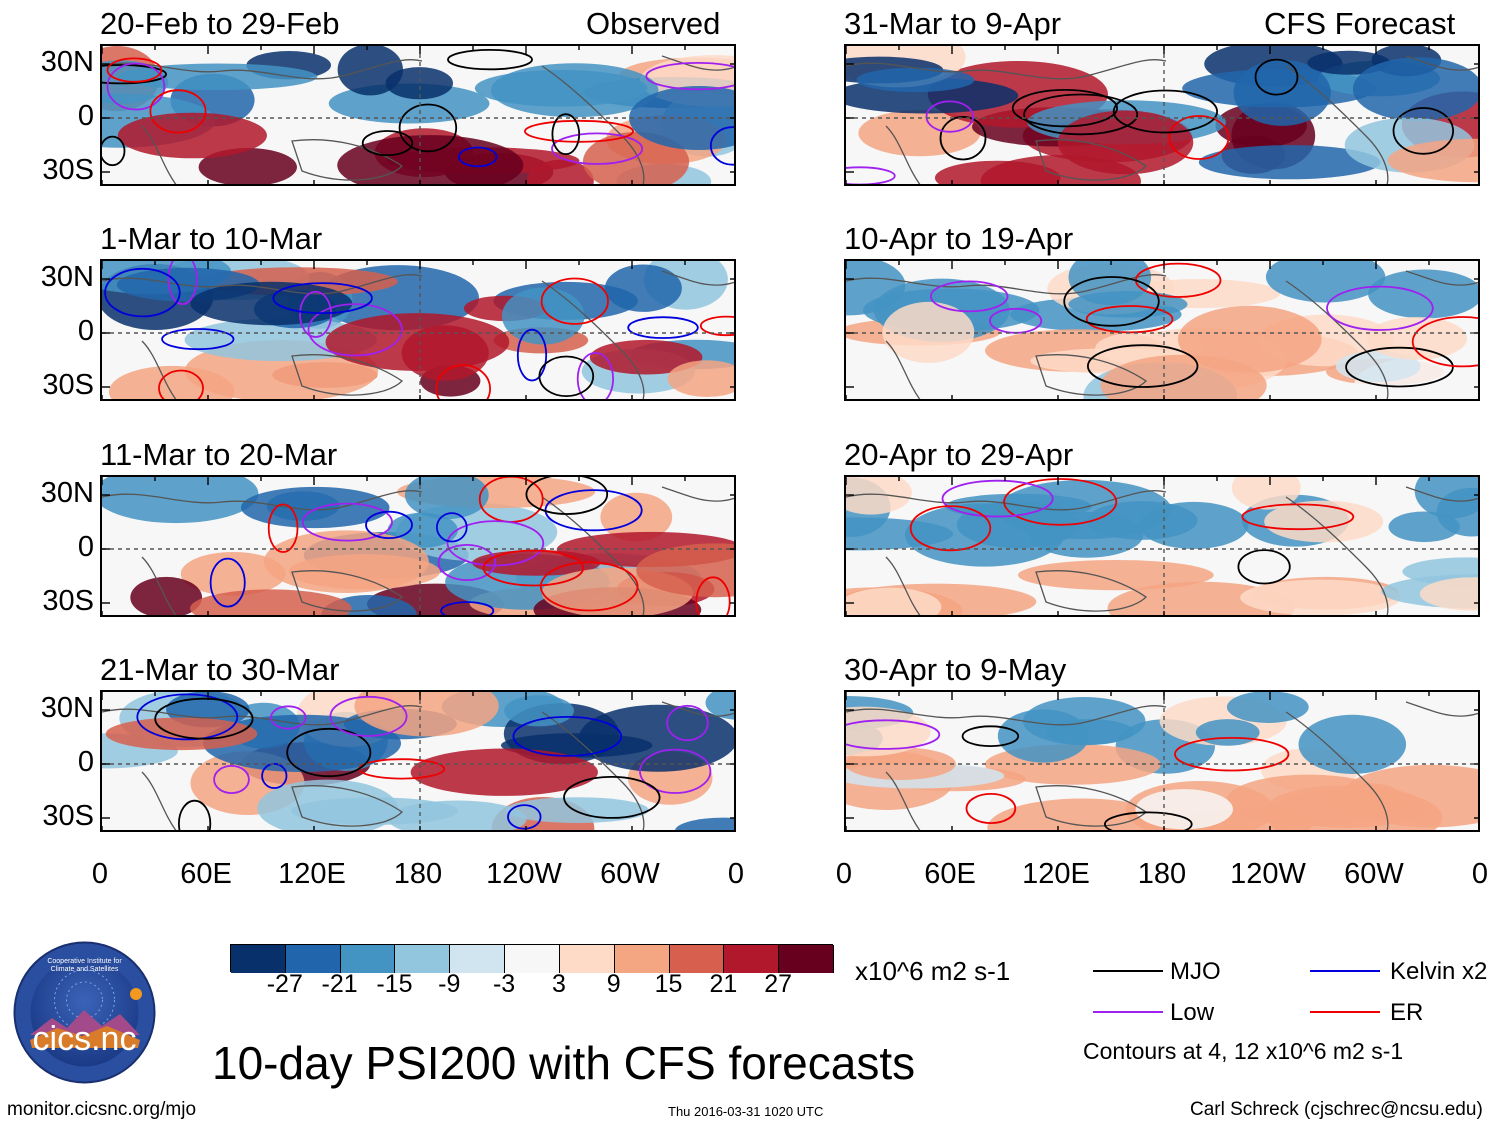 The height and width of the screenshot is (1127, 1510). Describe the element at coordinates (1268, 874) in the screenshot. I see `lon-tick-label: 120W` at that location.